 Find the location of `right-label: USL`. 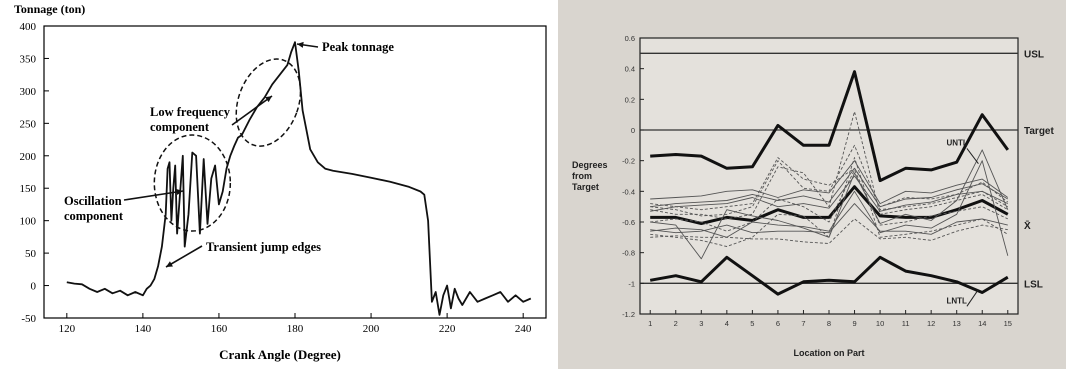

right-label: USL is located at coordinates (1034, 54).